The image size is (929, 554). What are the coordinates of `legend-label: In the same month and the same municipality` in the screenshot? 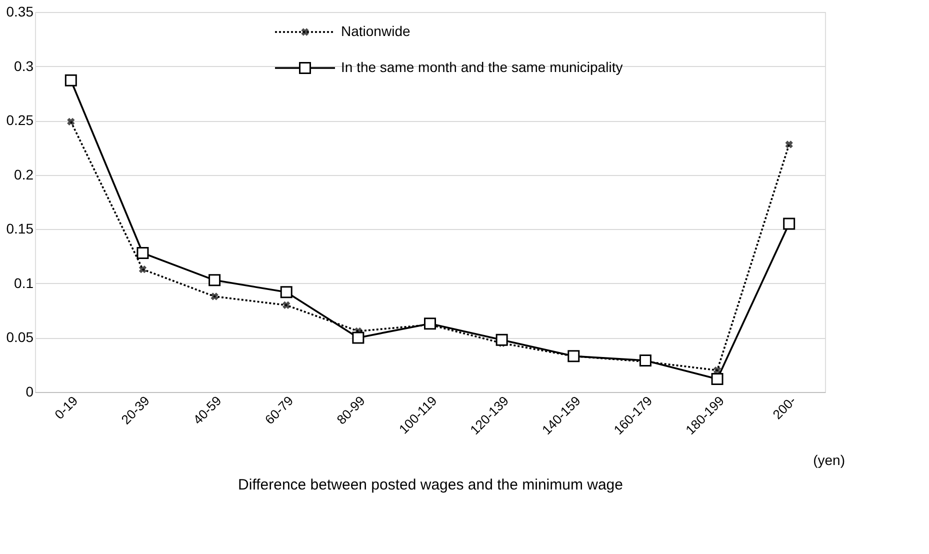 It's located at (482, 67).